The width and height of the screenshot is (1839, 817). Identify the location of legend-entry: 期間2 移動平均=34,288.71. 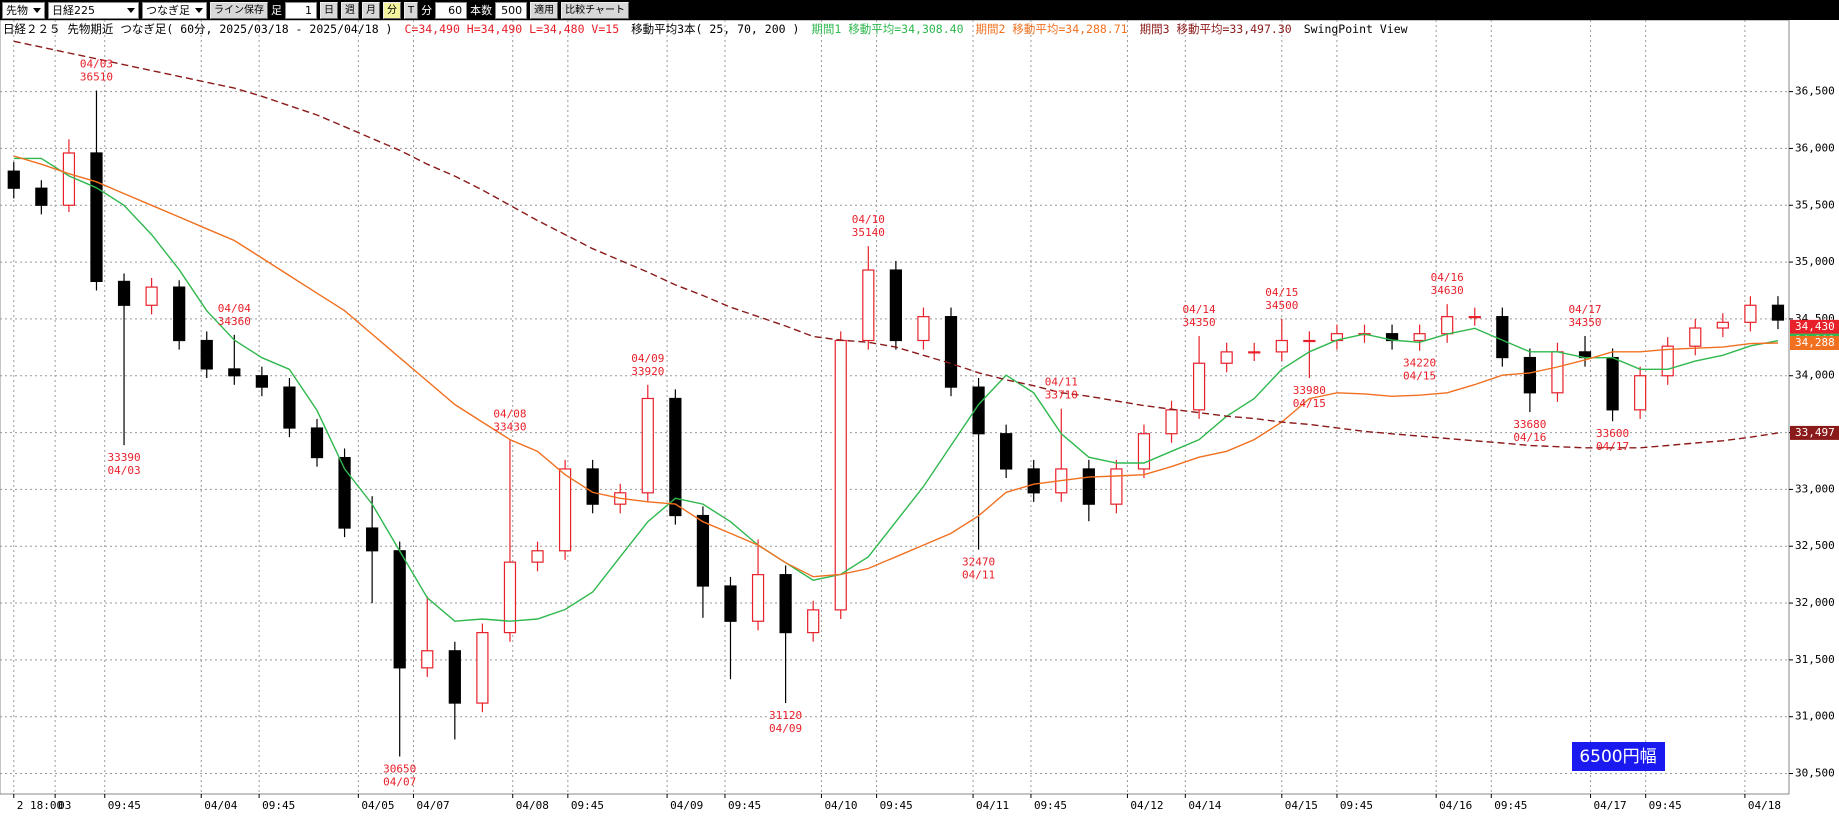
(1051, 29).